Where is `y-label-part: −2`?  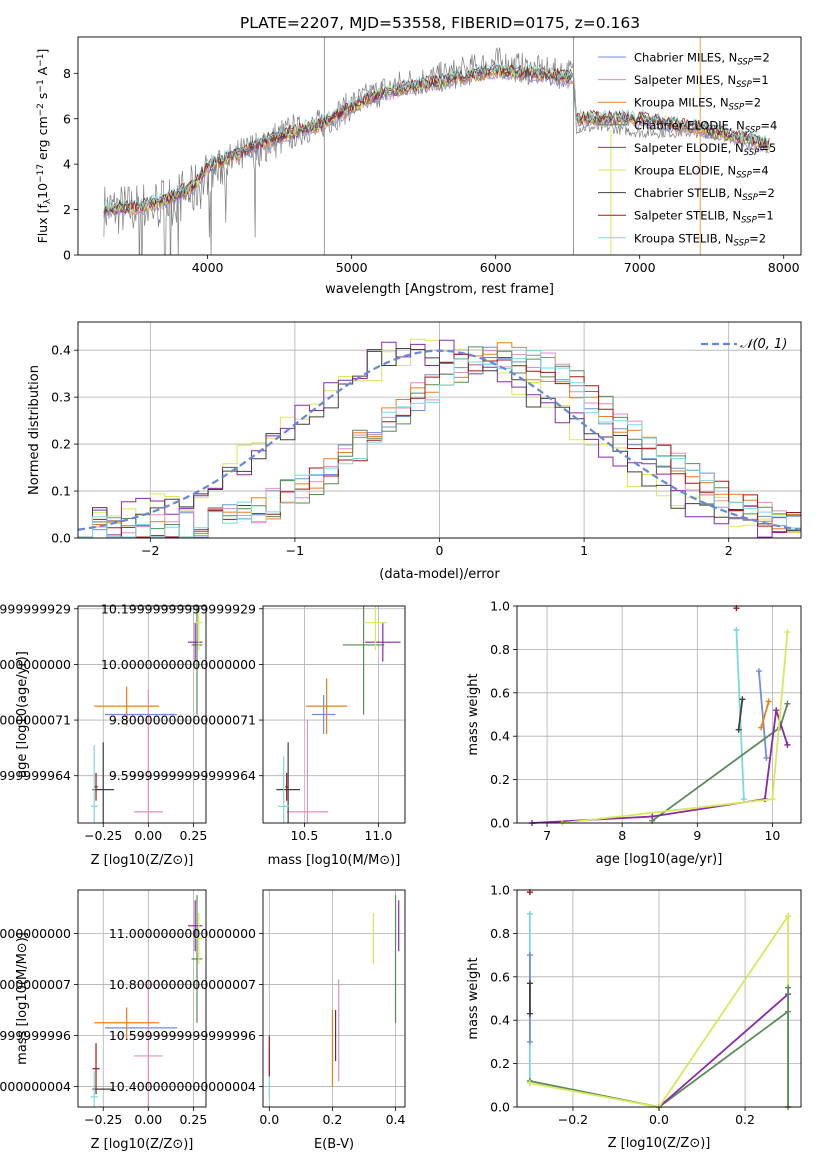
y-label-part: −2 is located at coordinates (41, 109).